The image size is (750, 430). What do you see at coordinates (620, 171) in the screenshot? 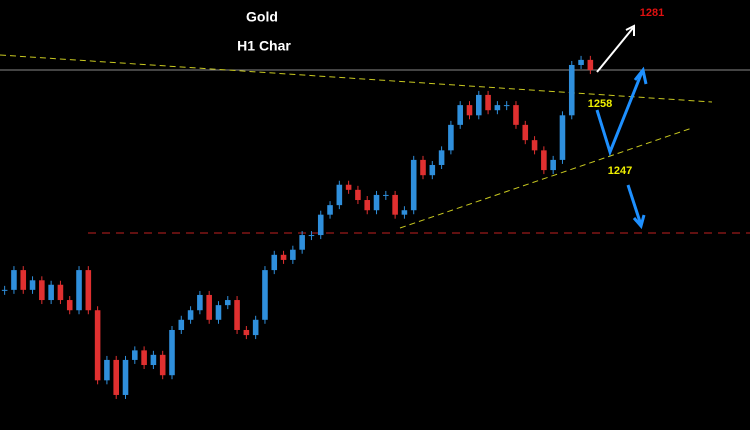
I see `level-label: 1247` at bounding box center [620, 171].